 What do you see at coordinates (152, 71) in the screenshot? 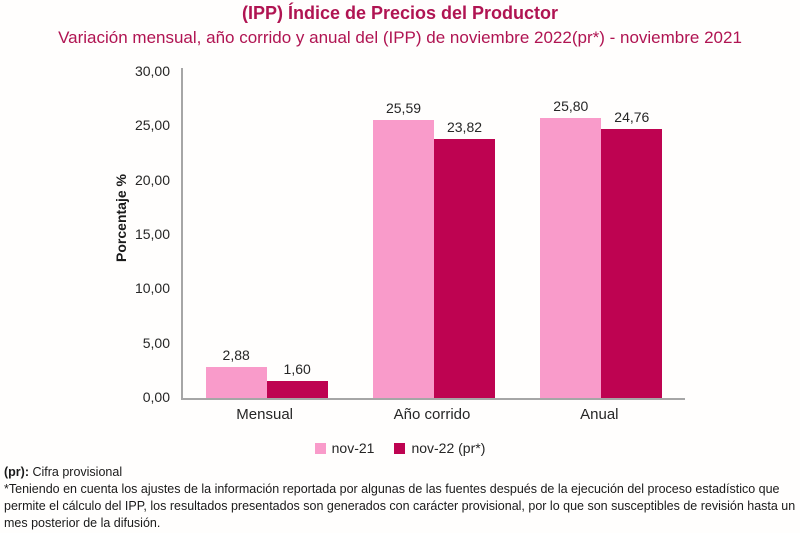
I see `y-tick-label: 30,00` at bounding box center [152, 71].